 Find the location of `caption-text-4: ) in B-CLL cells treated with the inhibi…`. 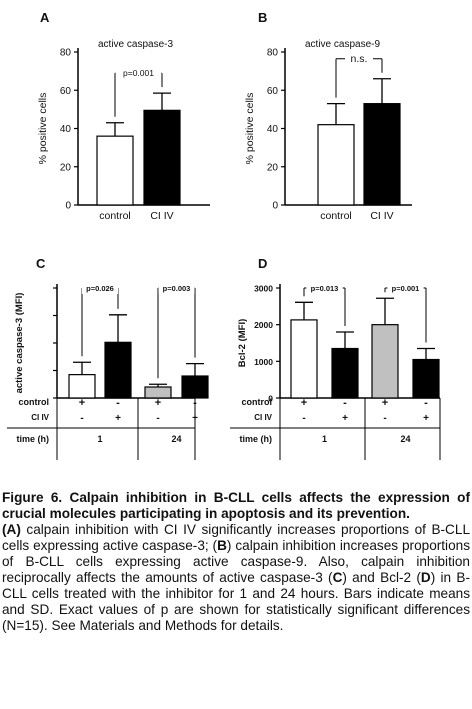

caption-text-4: ) in B-CLL cells treated with the inhibi… is located at coordinates (236, 601).